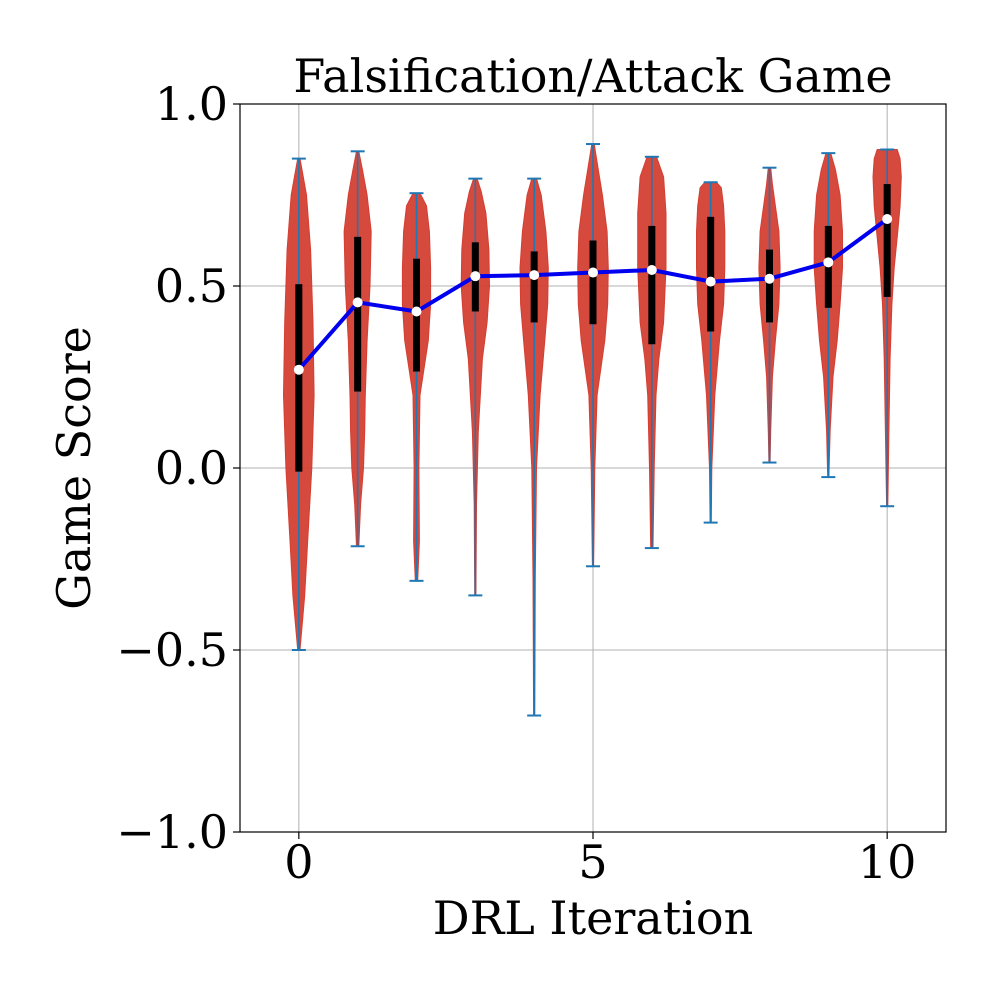 The height and width of the screenshot is (1000, 1000). I want to click on y-tick-label: 1.0, so click(191, 104).